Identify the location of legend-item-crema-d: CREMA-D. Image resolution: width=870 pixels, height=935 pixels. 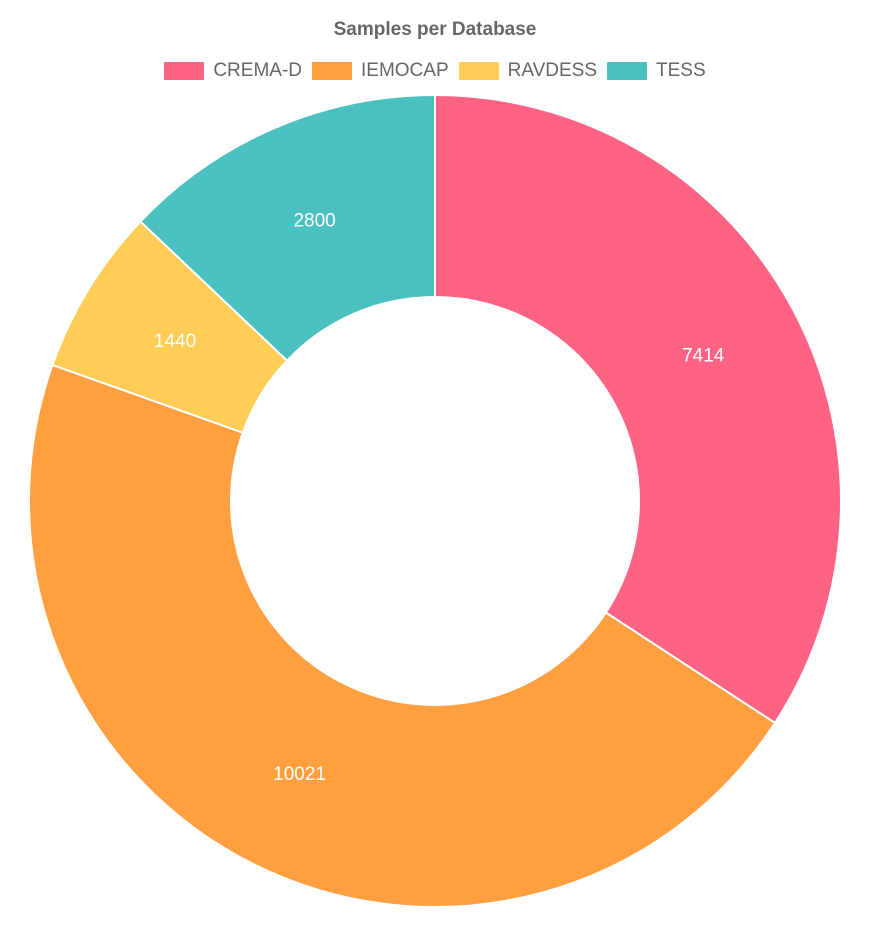
(233, 71).